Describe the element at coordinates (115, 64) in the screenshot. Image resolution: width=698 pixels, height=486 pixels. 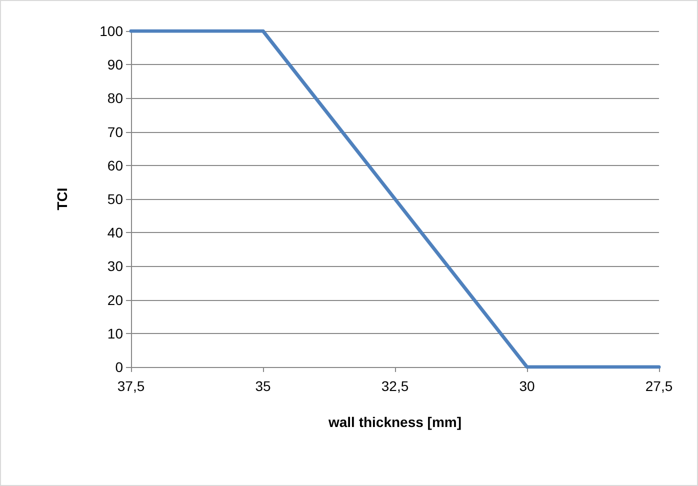
I see `y-tick-label: 90` at that location.